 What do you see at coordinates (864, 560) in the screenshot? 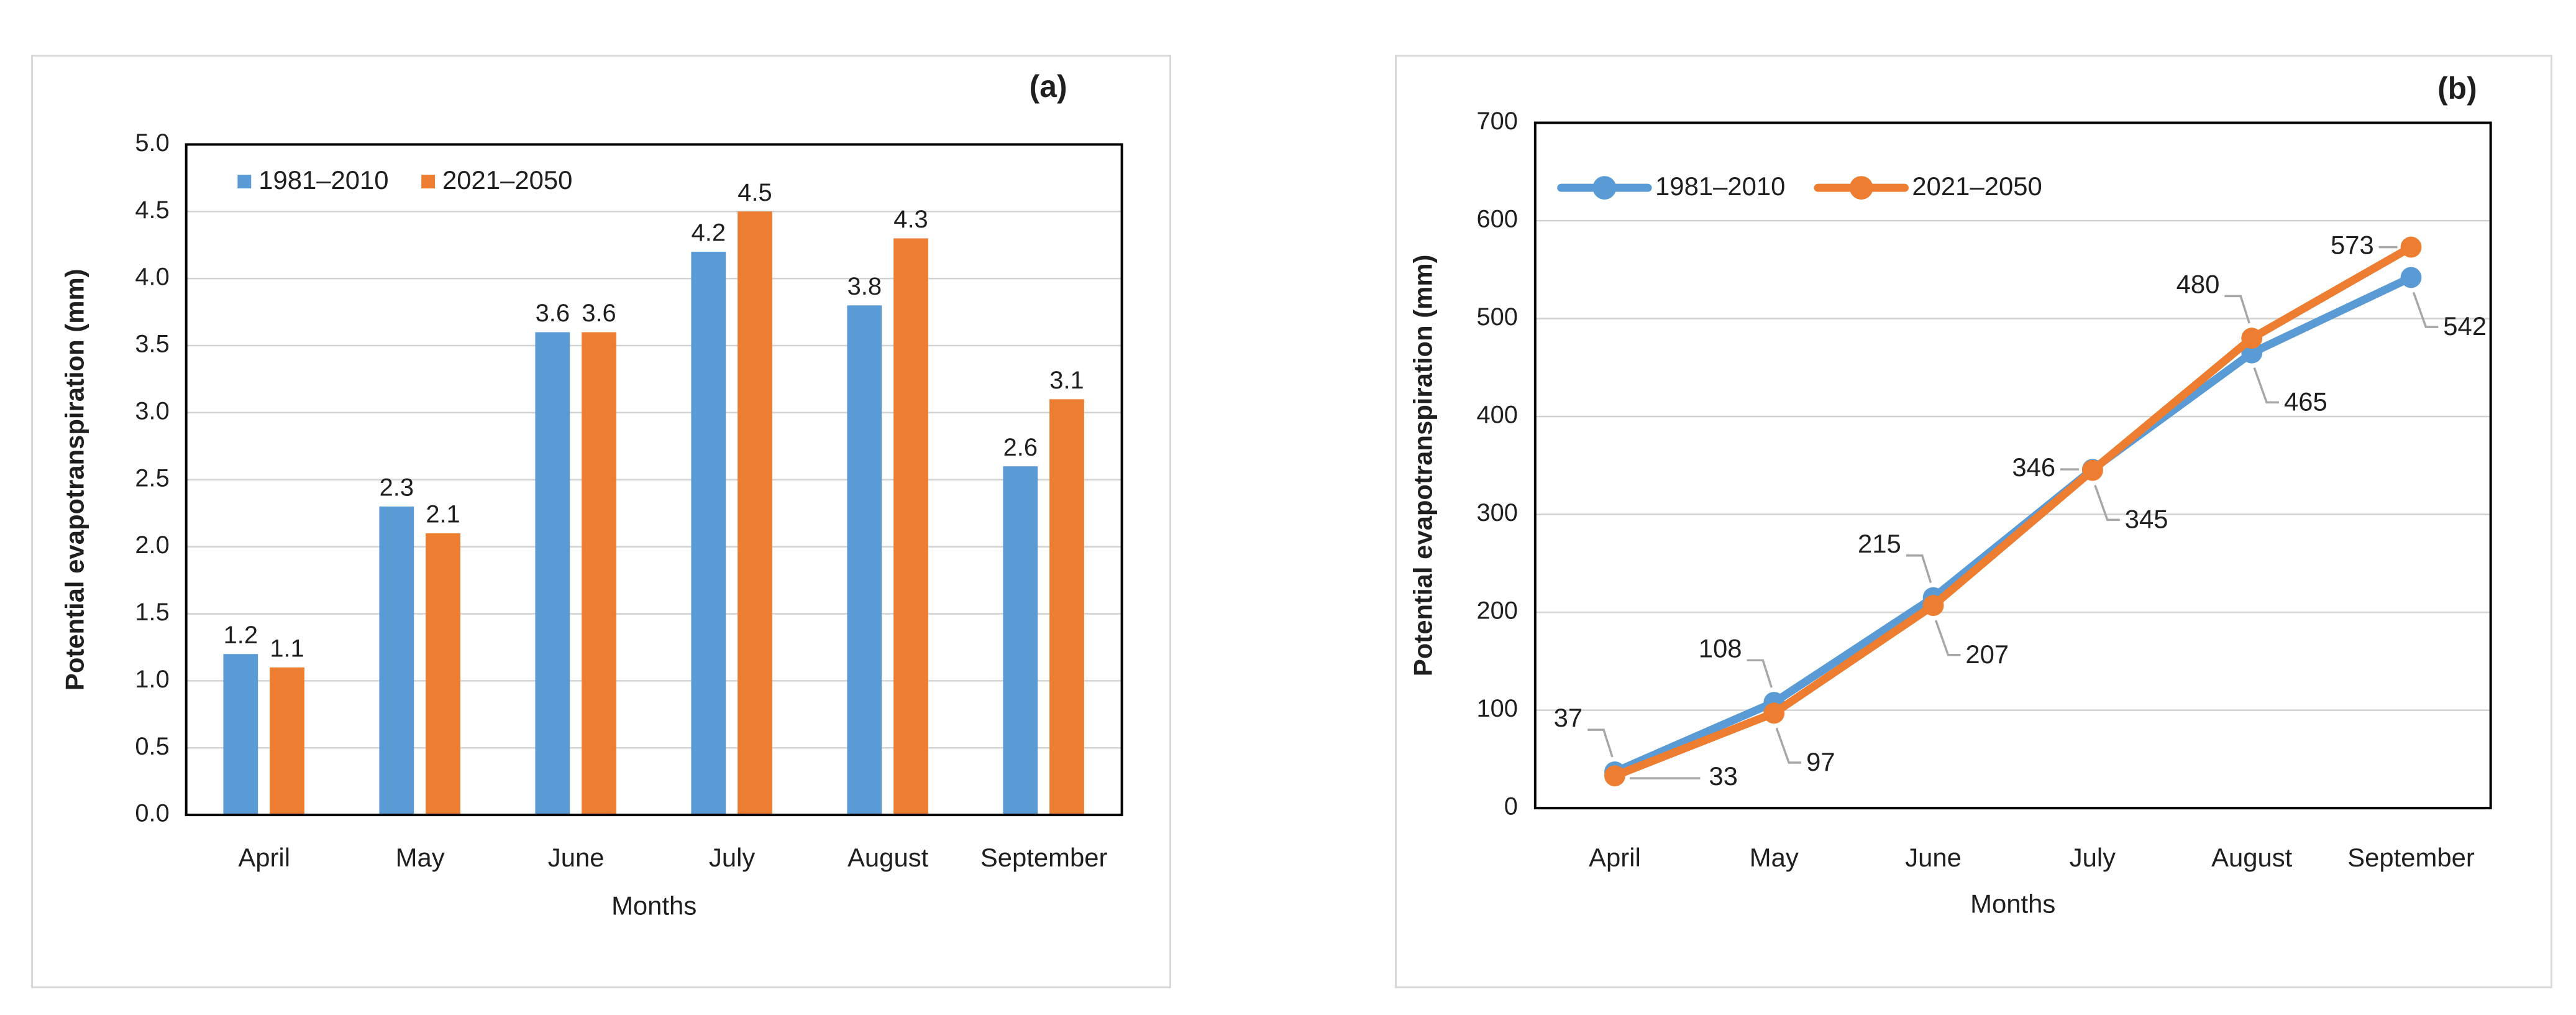
I see `bar-blue-august` at bounding box center [864, 560].